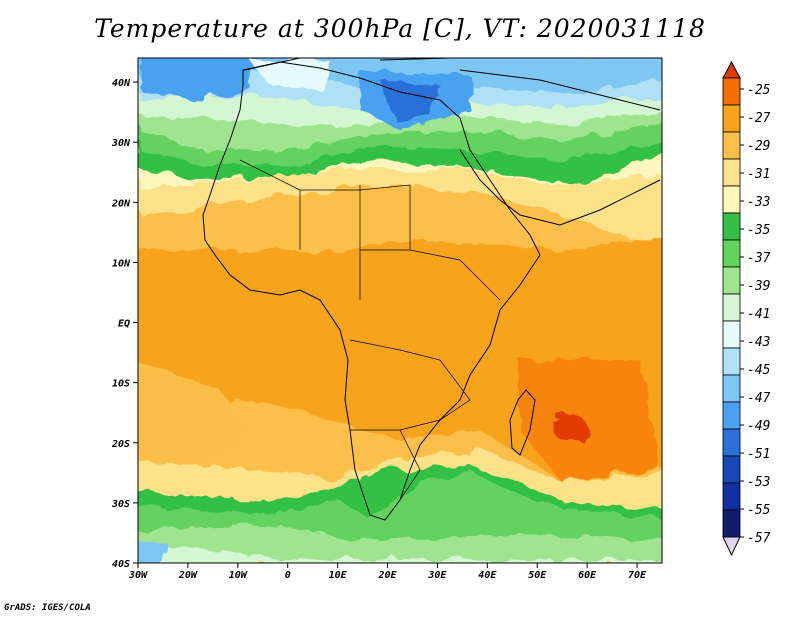 The image size is (800, 618). What do you see at coordinates (560, 187) in the screenshot?
I see `arabia-coastline` at bounding box center [560, 187].